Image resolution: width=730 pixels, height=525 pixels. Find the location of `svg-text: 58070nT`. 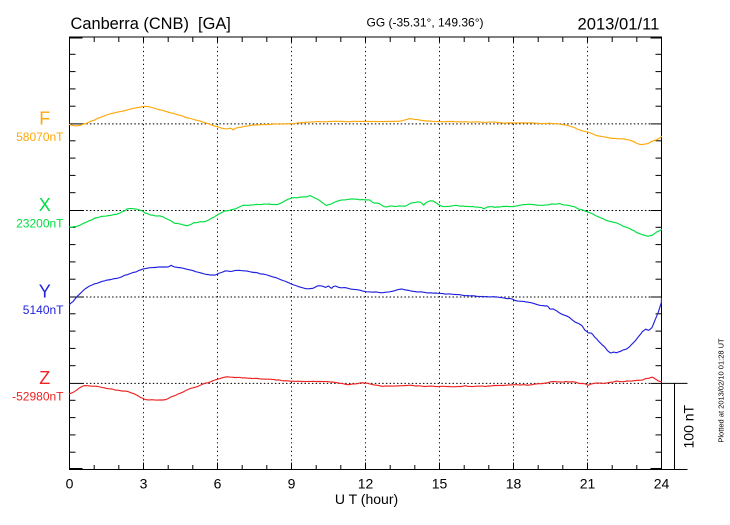

svg-text: 58070nT is located at coordinates (40, 137).